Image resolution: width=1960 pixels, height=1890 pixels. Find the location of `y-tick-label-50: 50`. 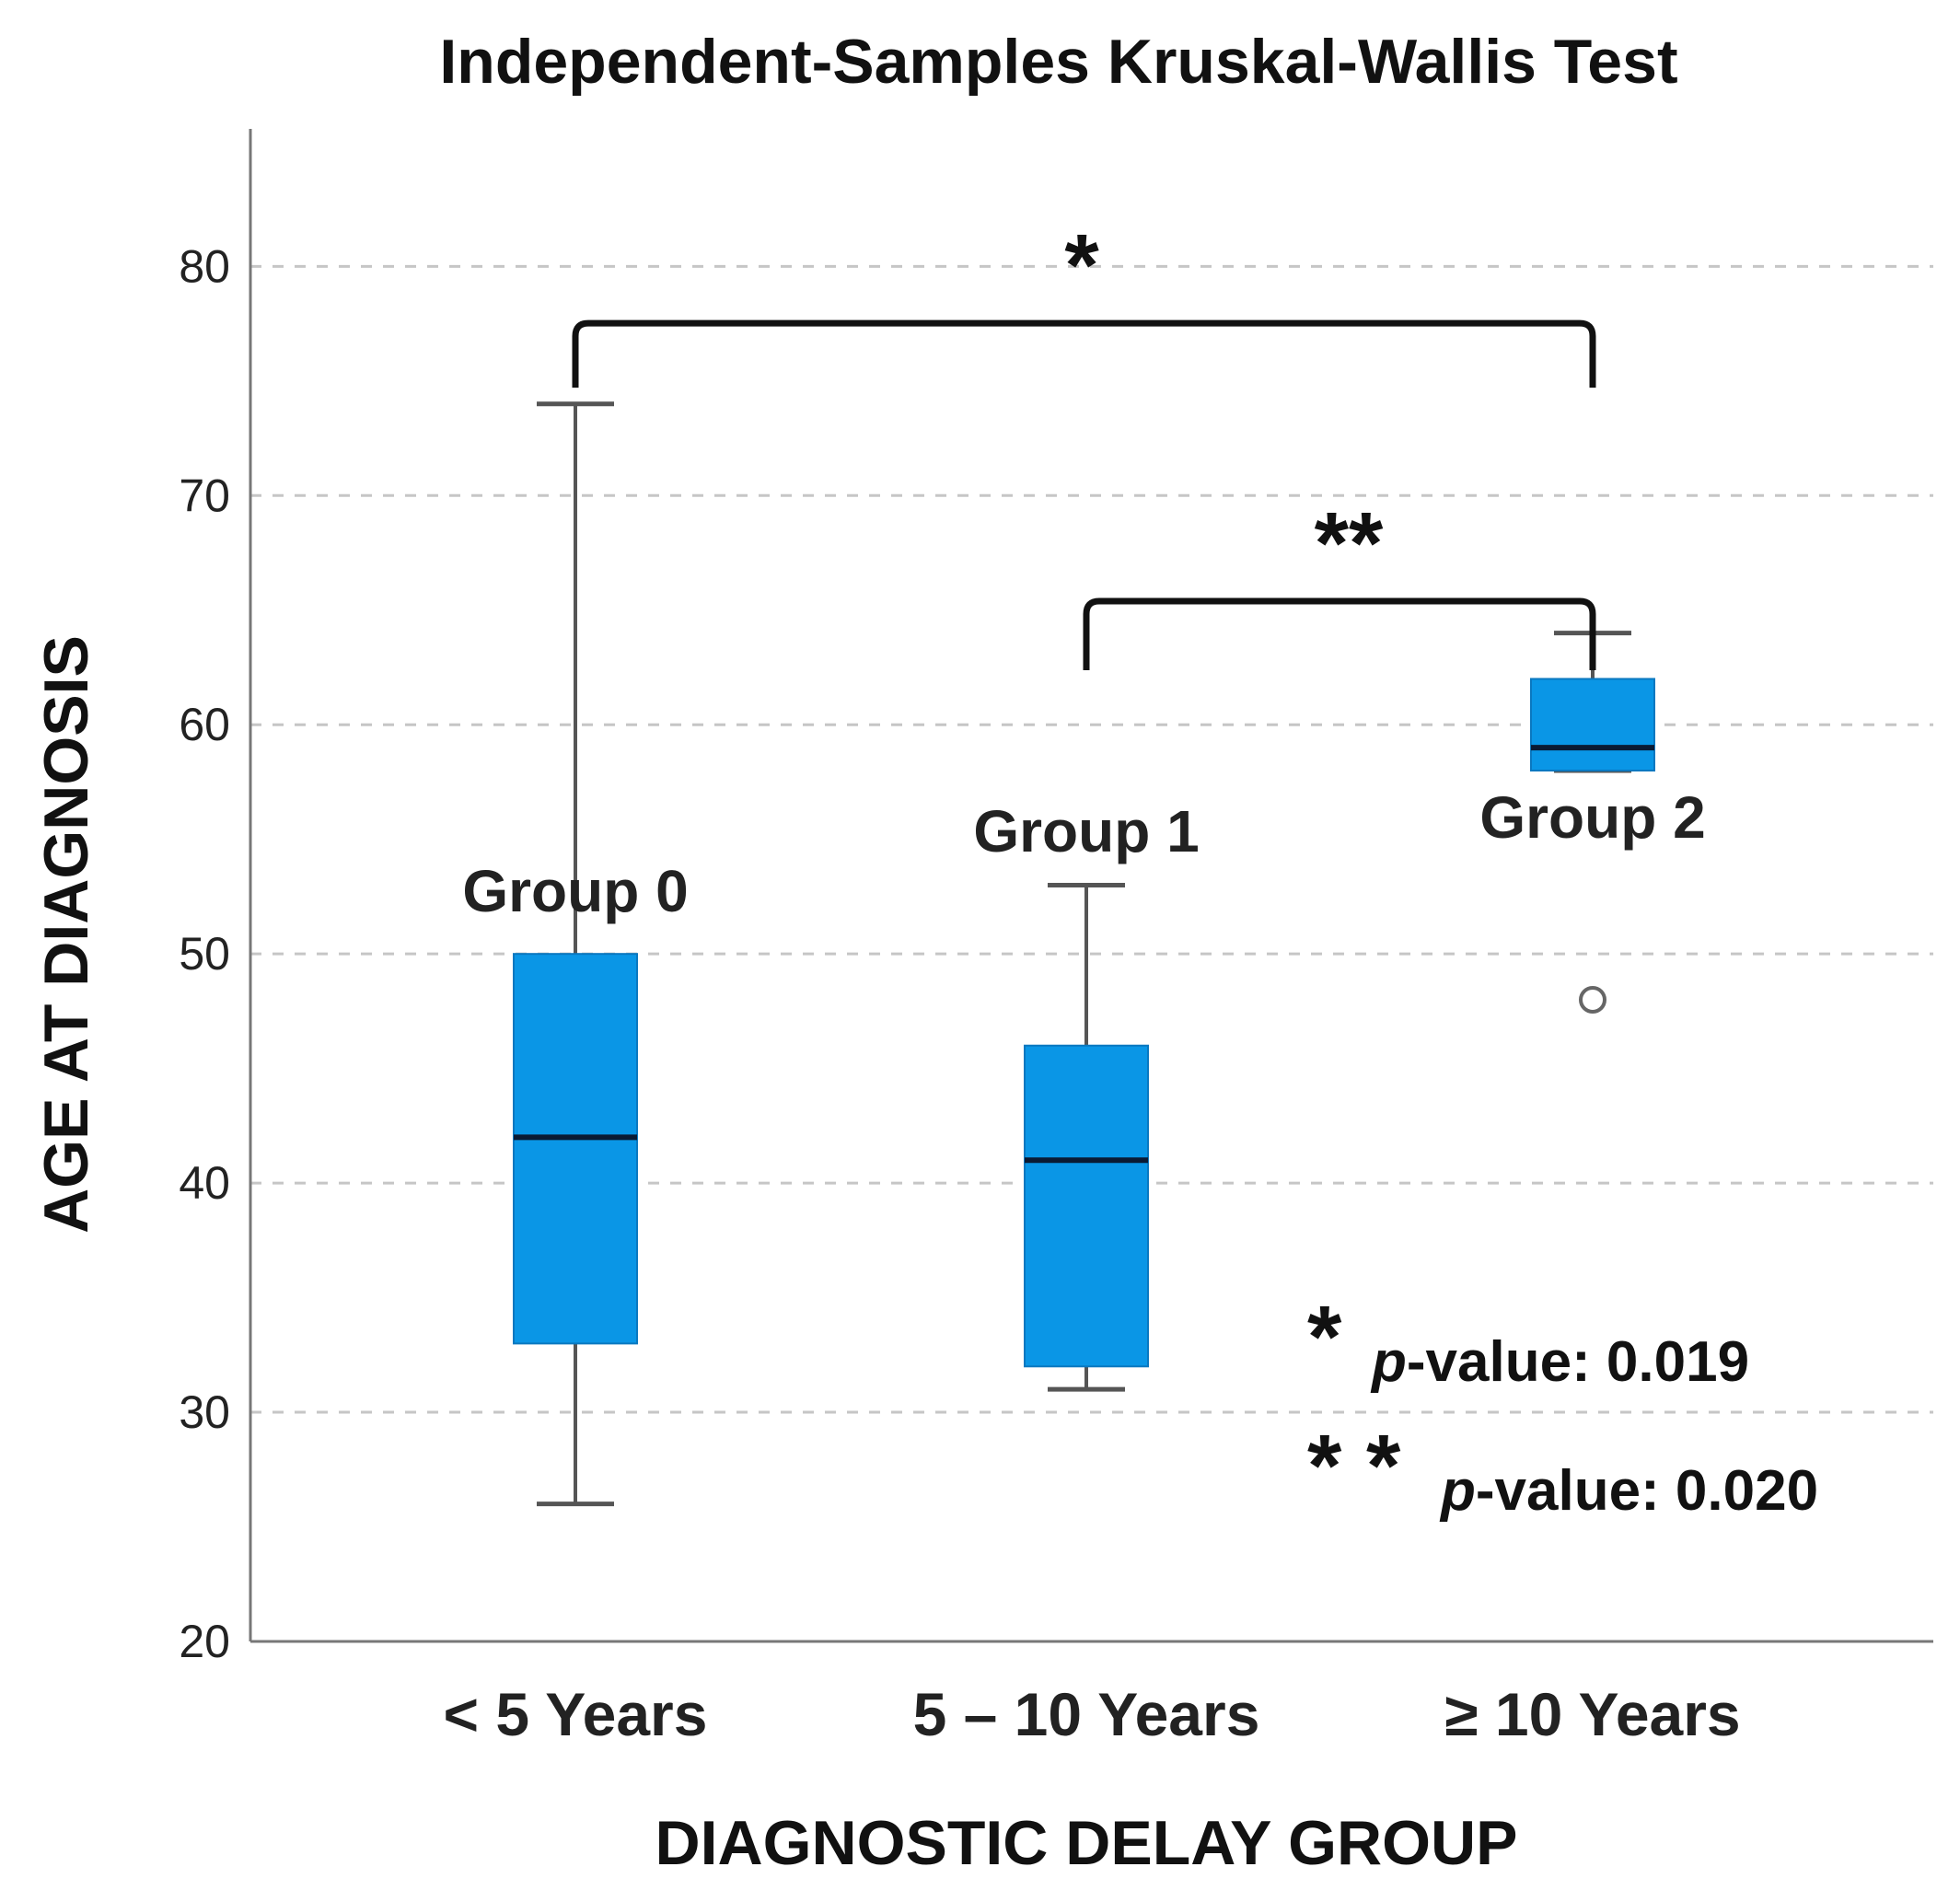

y-tick-label-50: 50 is located at coordinates (204, 954).